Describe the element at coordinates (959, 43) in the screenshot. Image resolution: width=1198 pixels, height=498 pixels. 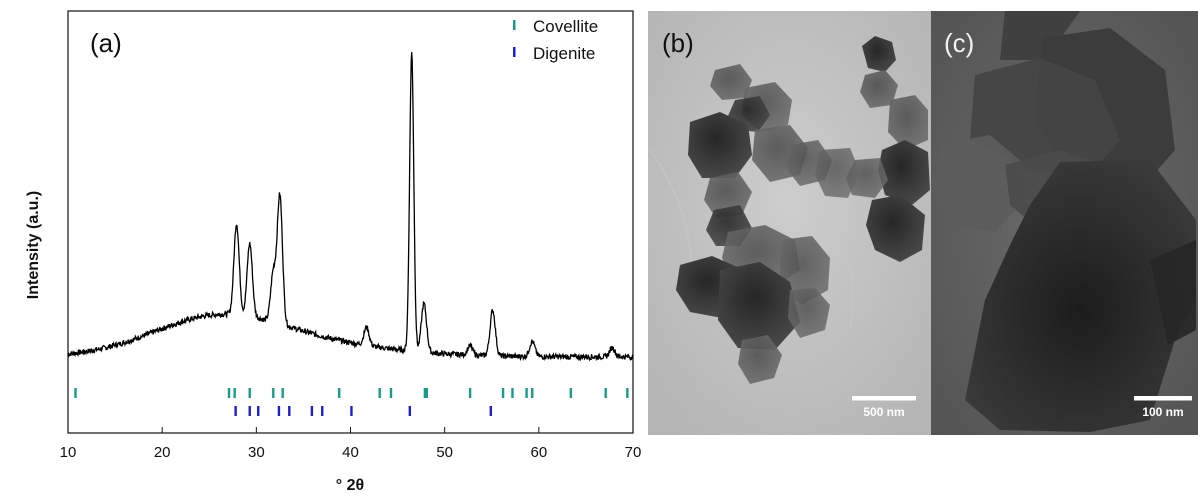
I see `panel-c-label: (c)` at that location.